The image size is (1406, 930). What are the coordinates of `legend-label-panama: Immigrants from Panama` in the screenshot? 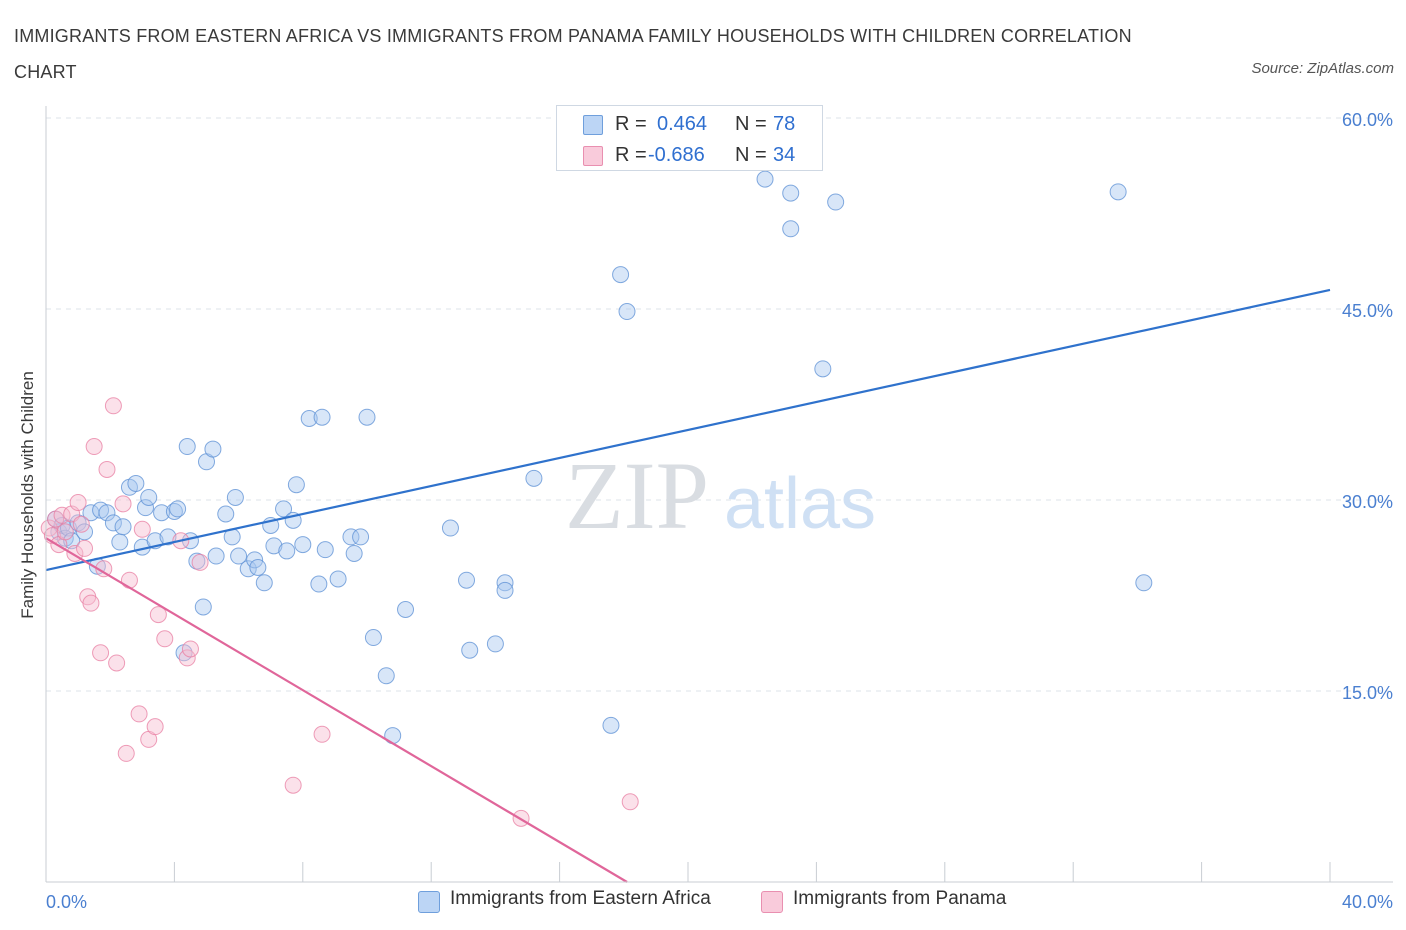 It's located at (900, 898).